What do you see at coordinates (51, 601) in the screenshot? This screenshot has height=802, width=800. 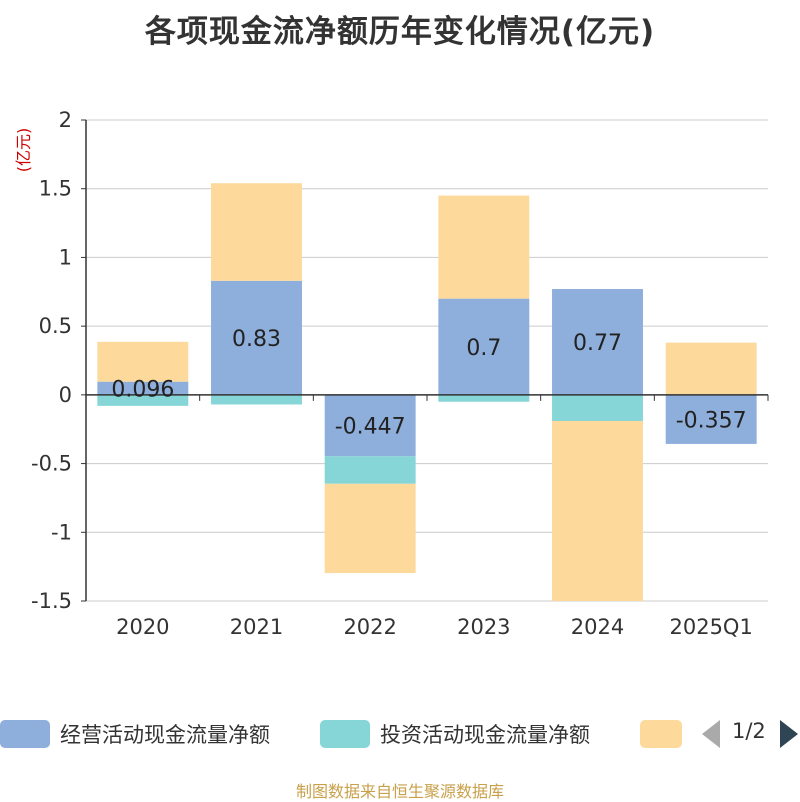 I see `y-tick-label: -1.5` at bounding box center [51, 601].